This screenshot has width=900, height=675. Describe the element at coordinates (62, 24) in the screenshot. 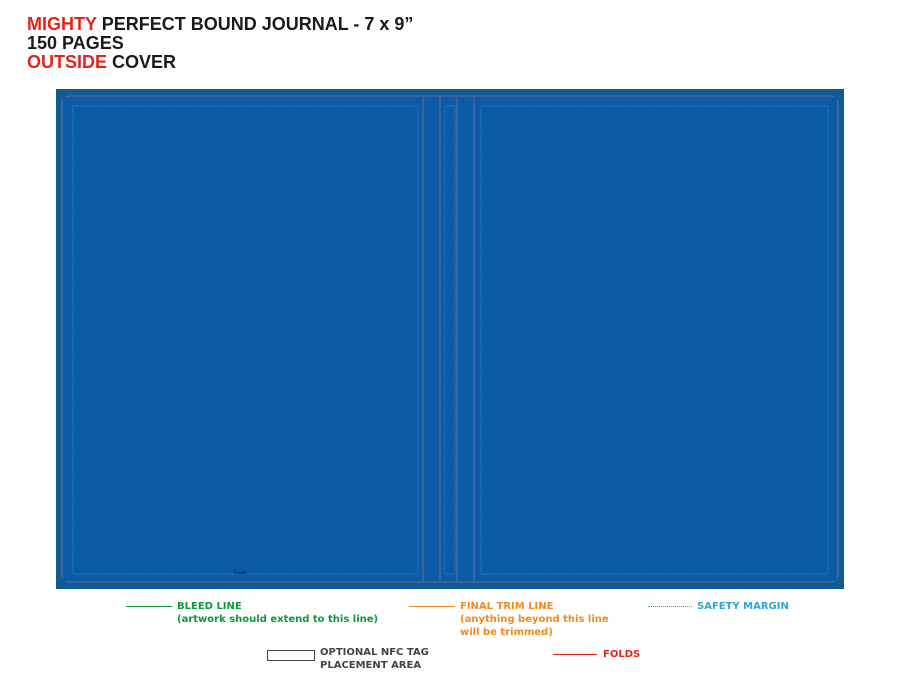

I see `title-highlight: MIGHTY` at that location.